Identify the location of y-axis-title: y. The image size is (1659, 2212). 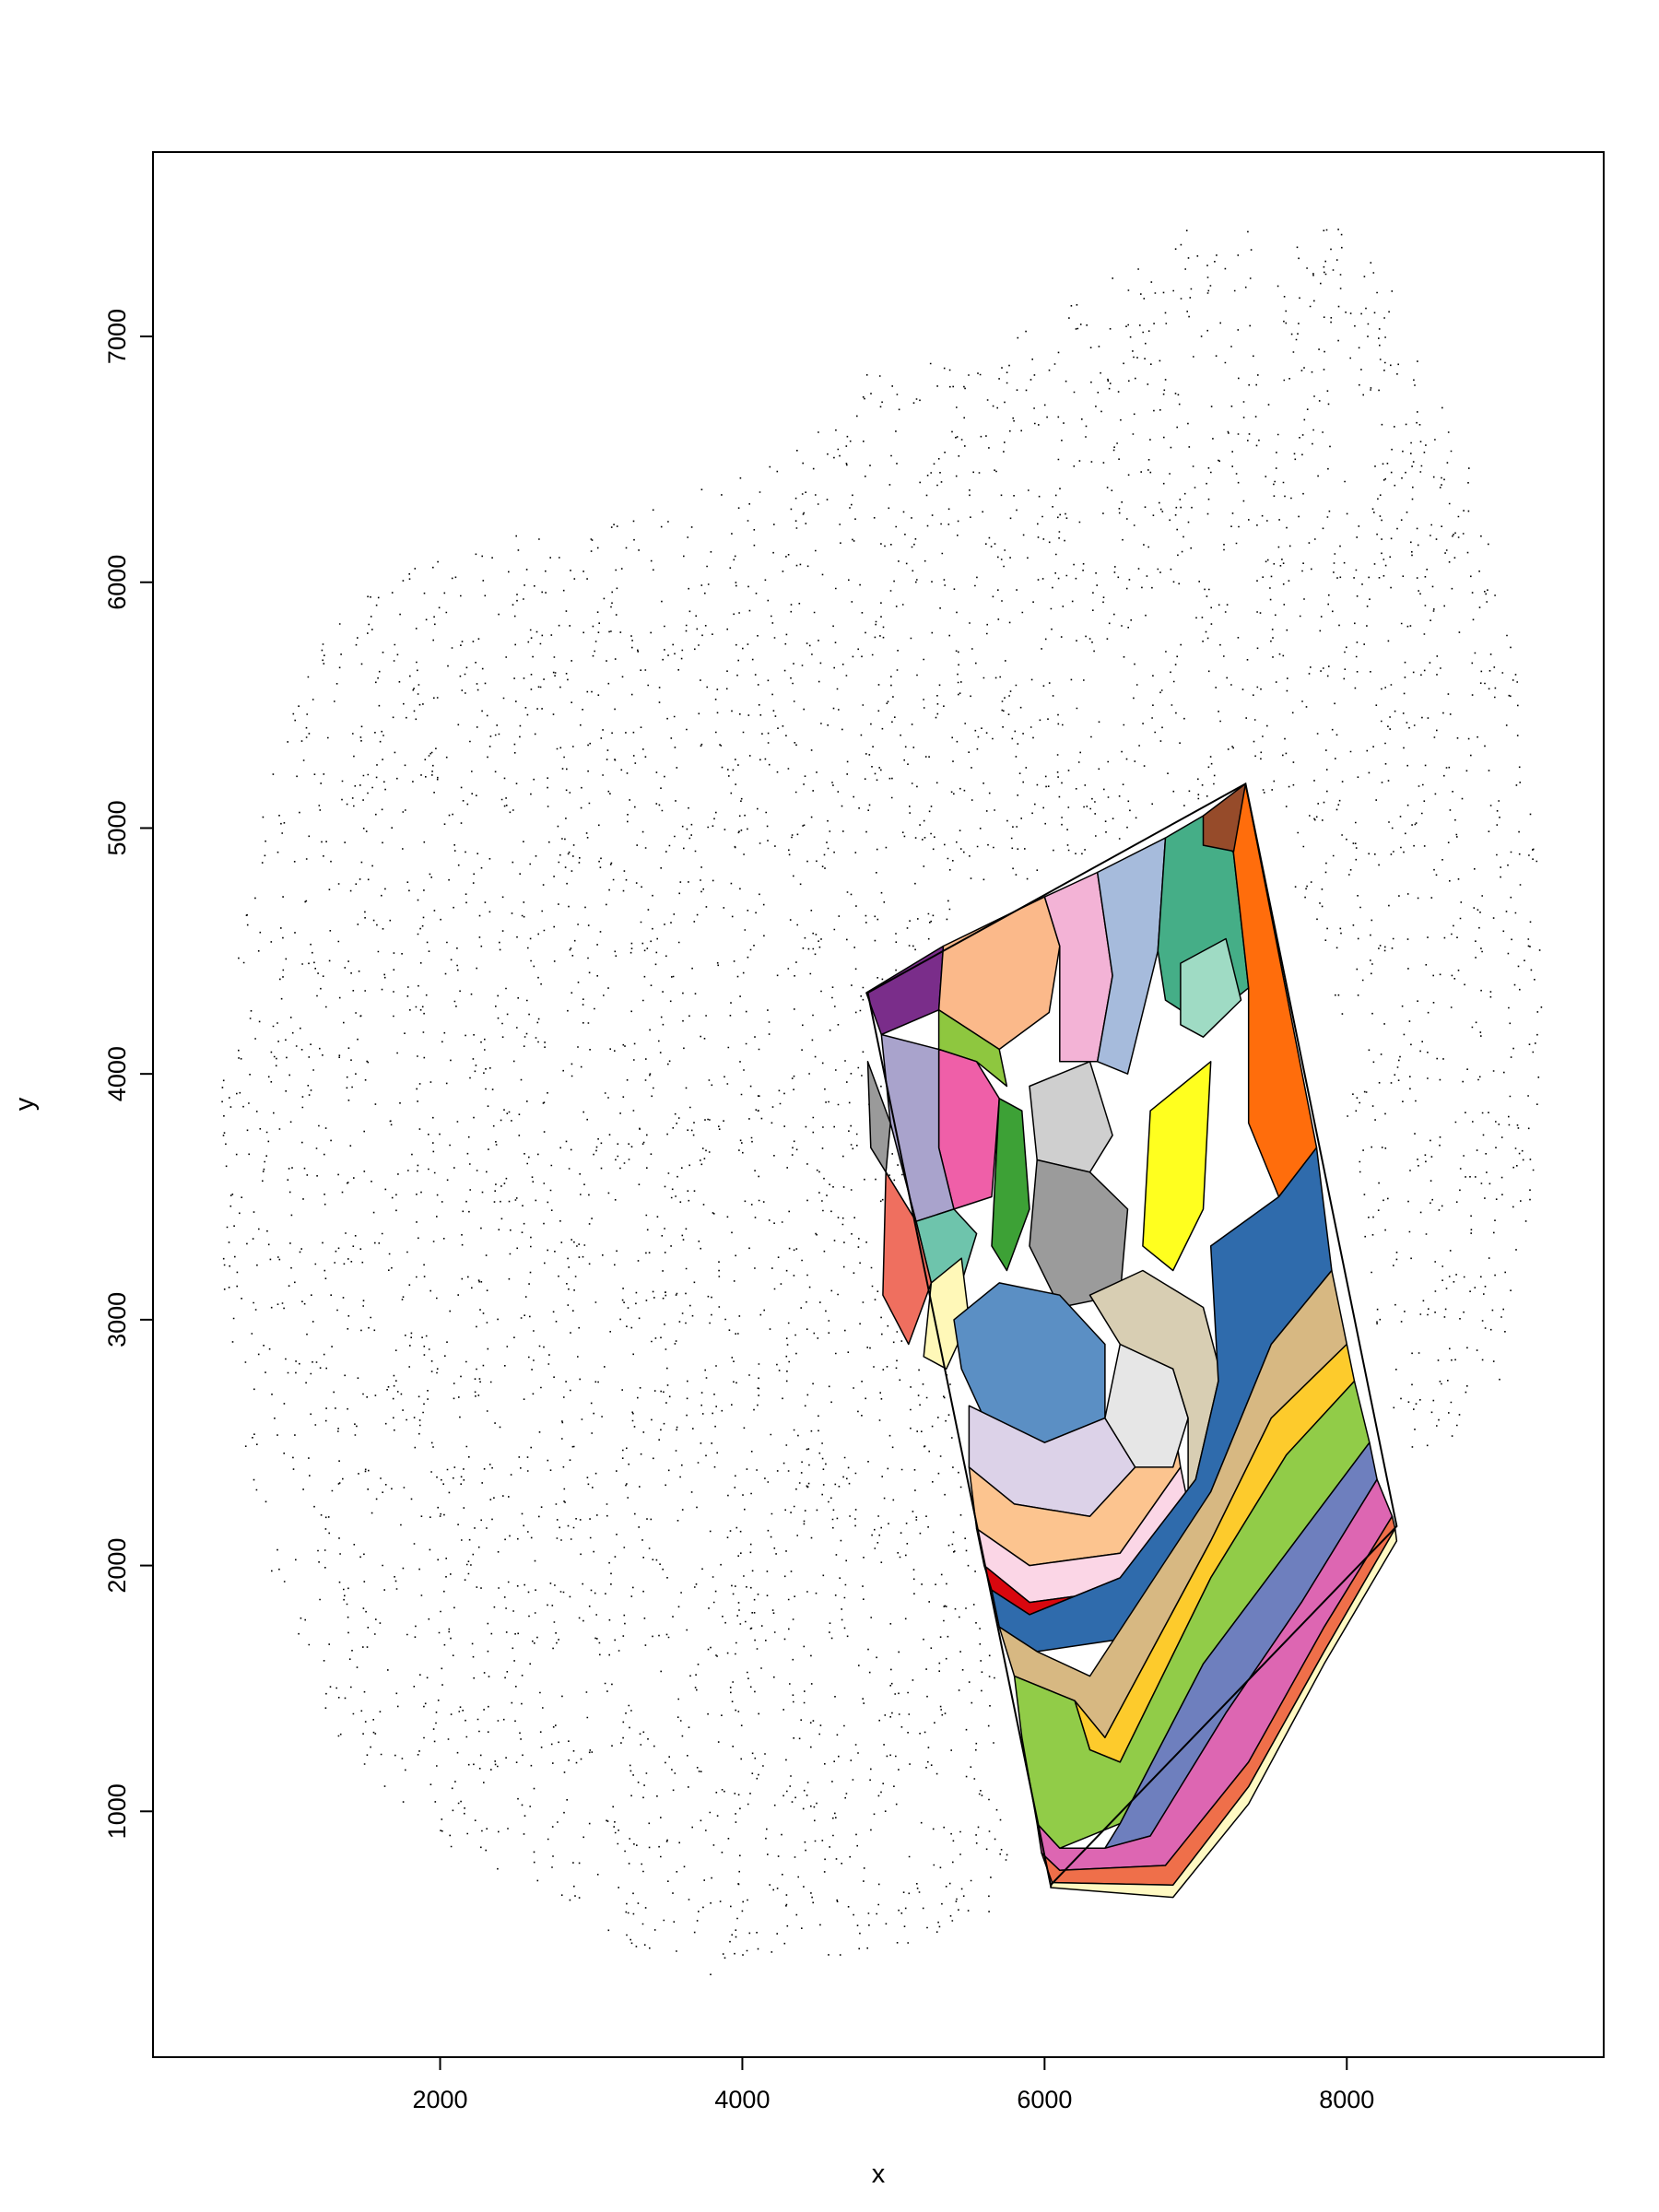
(25, 1104).